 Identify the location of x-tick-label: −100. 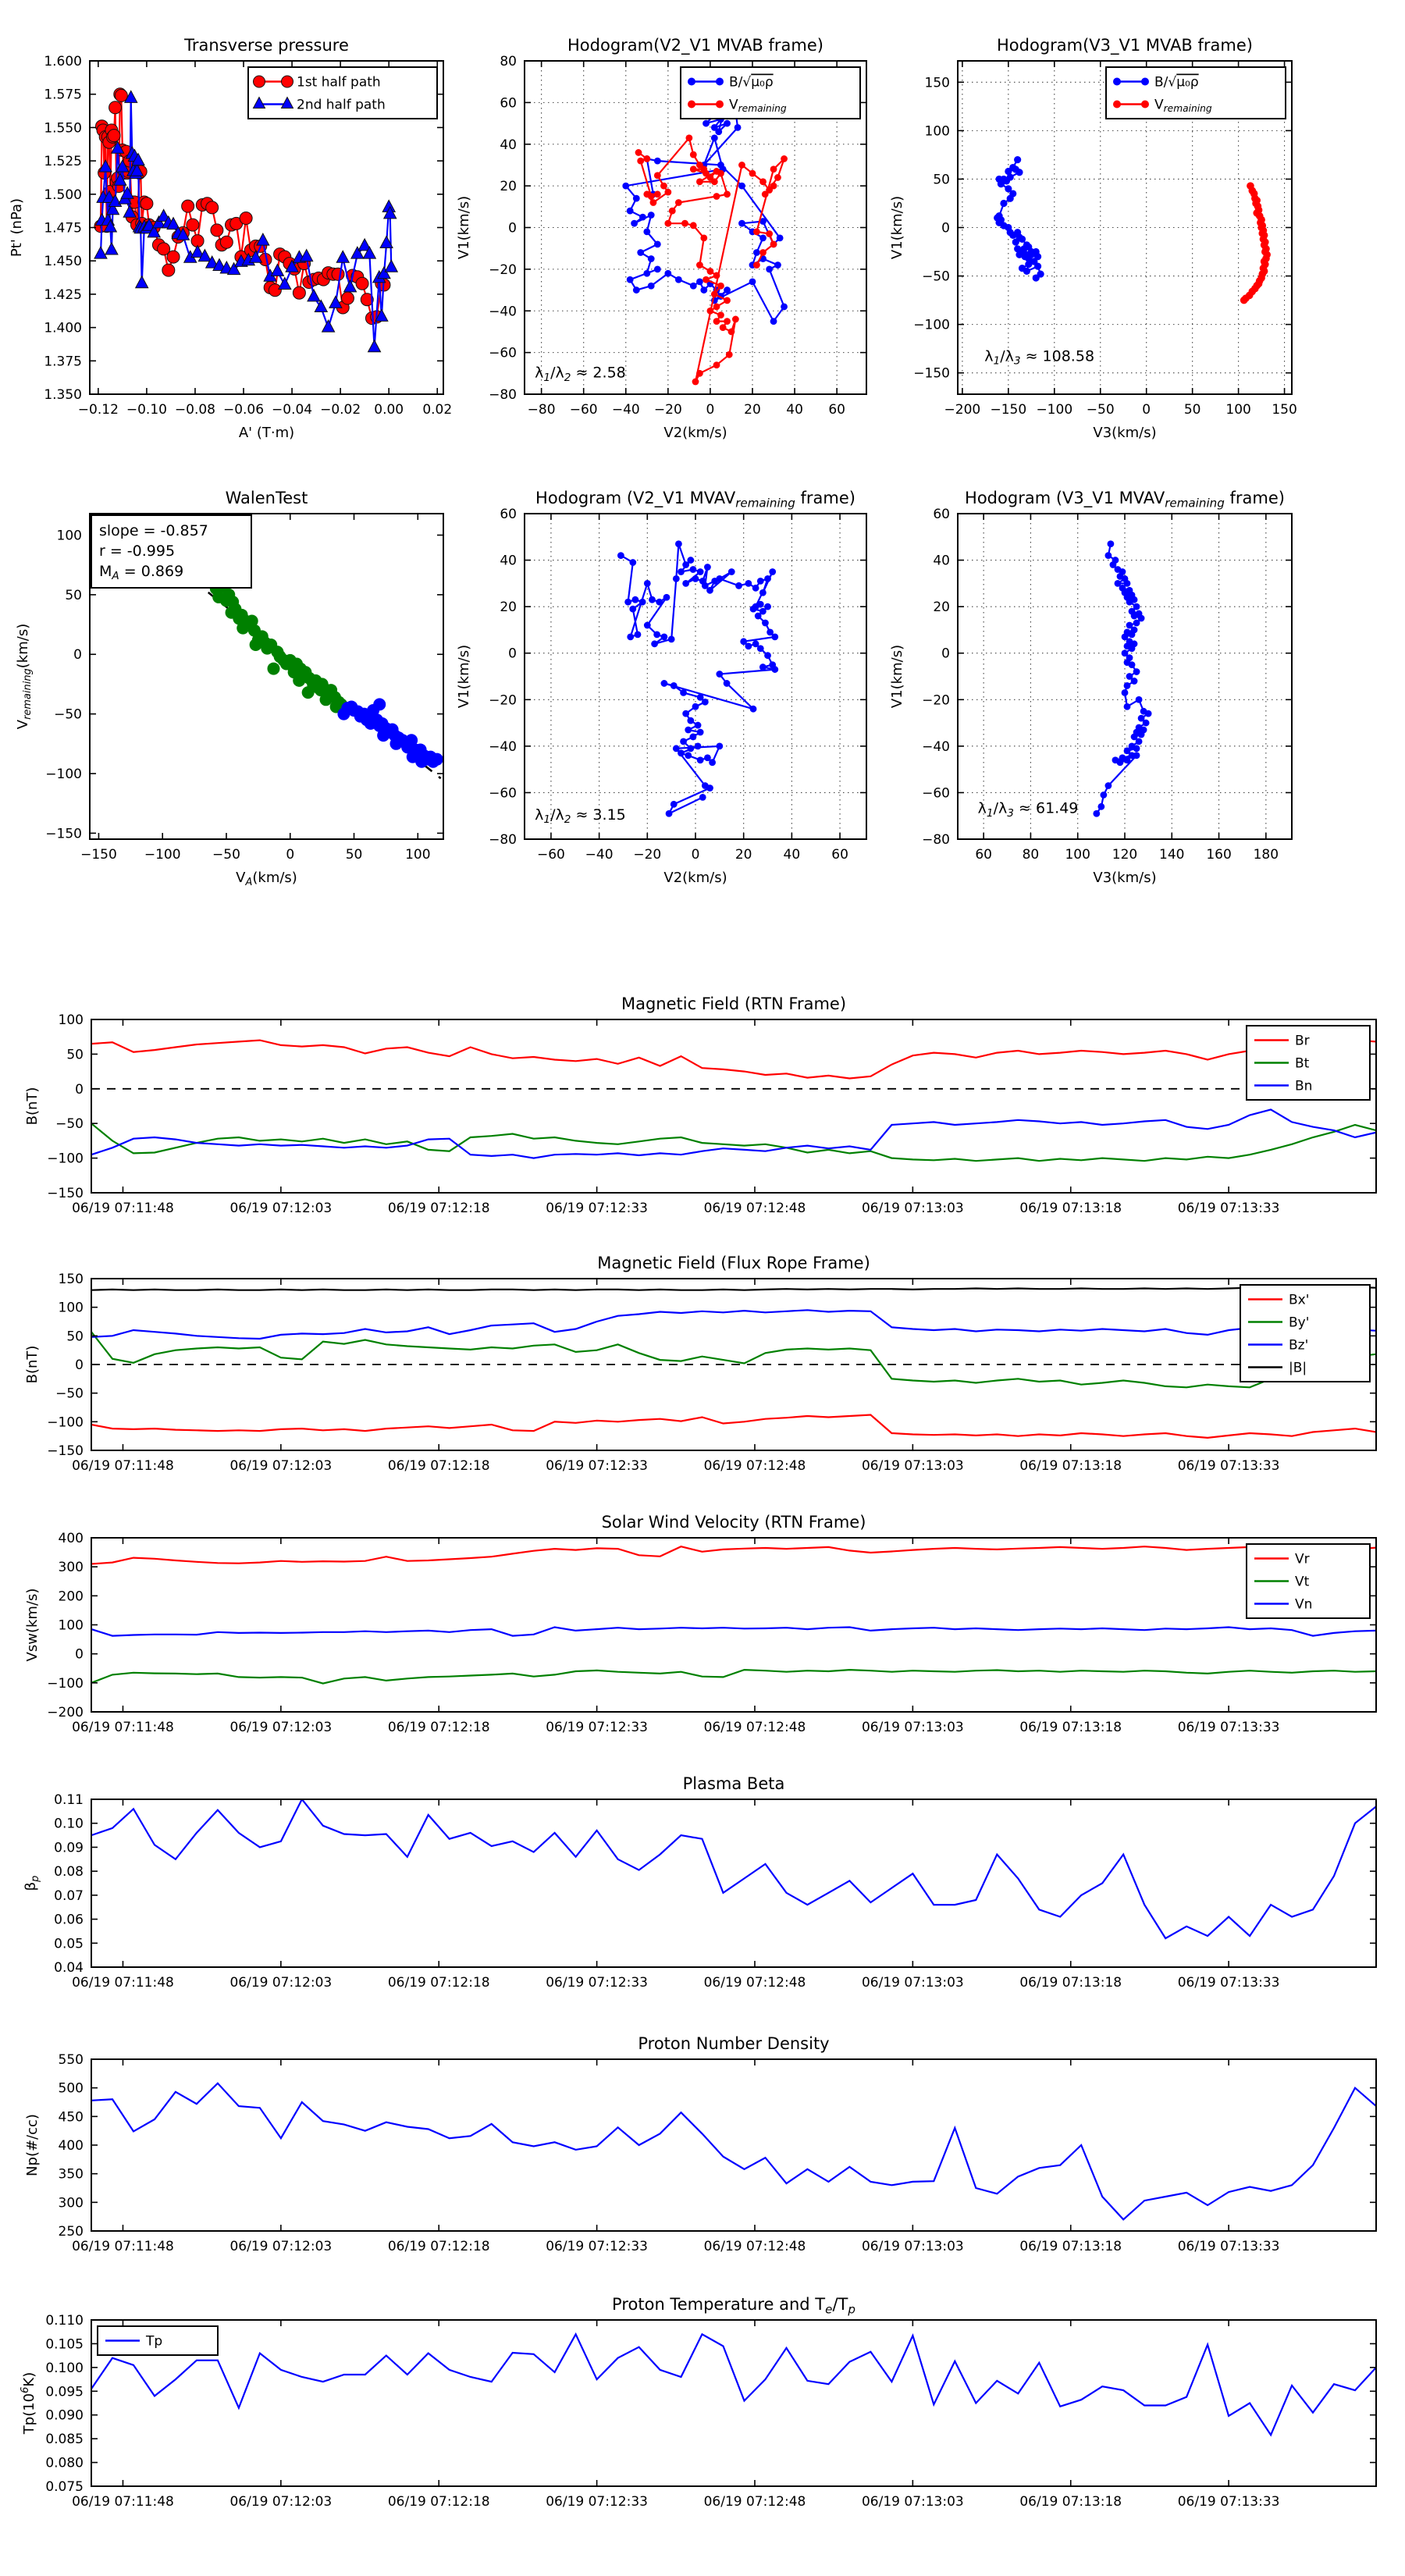
(1054, 410).